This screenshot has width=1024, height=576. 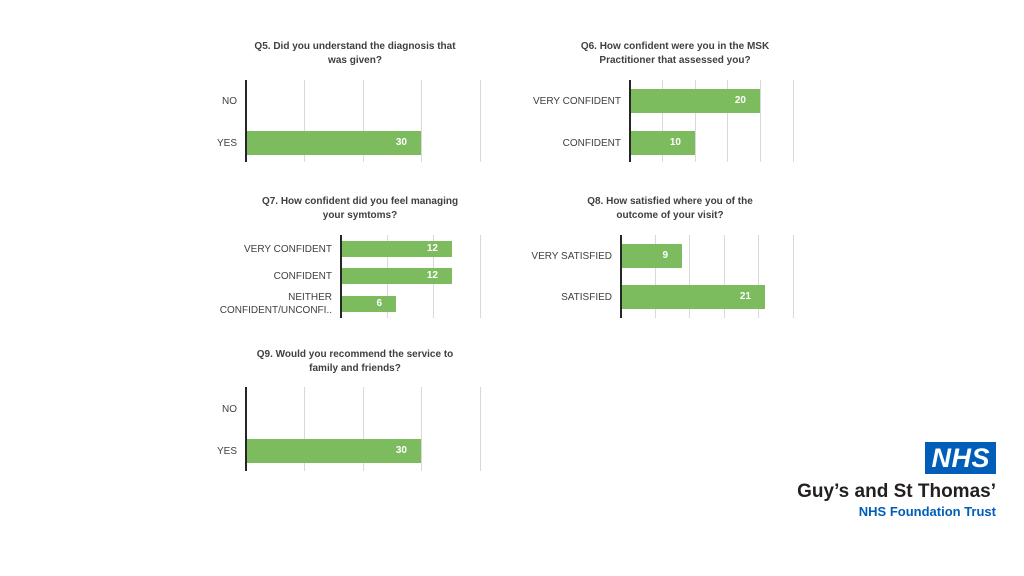 I want to click on category-label: VERY SATISFIED, so click(x=571, y=256).